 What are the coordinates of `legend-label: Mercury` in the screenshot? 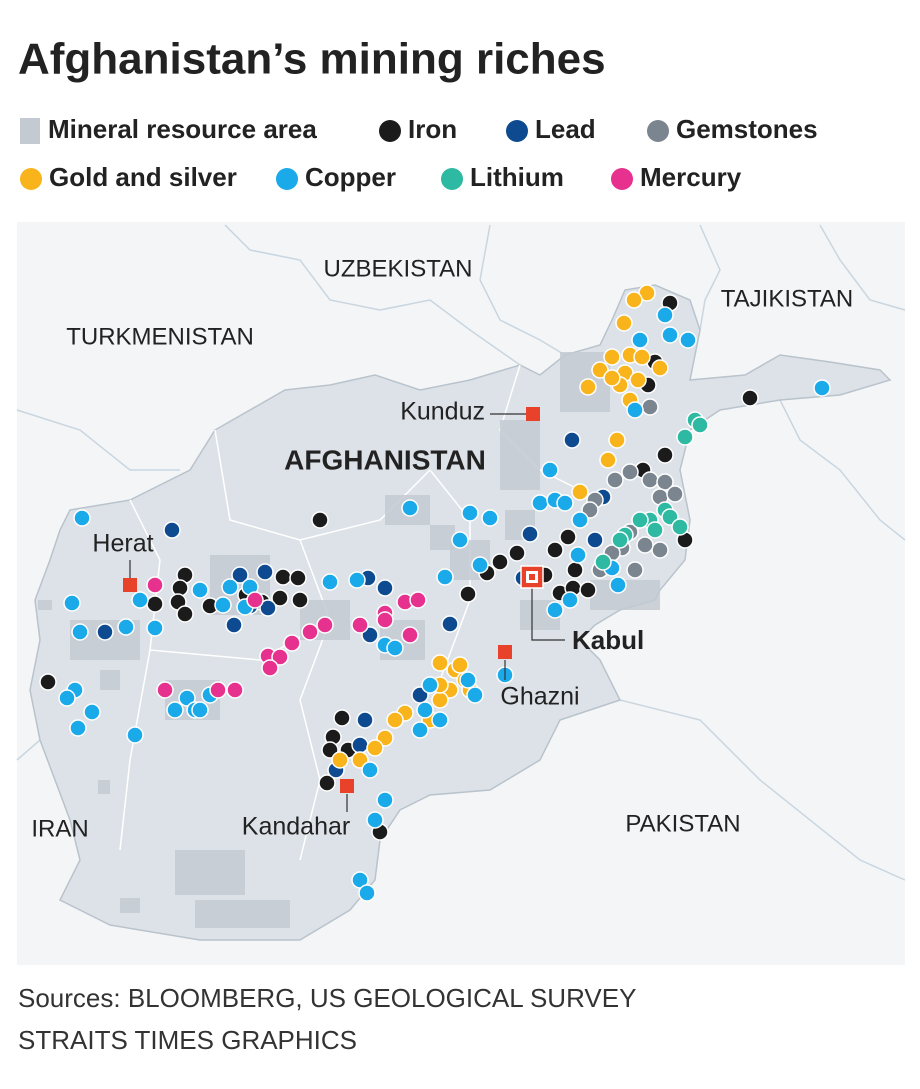 It's located at (691, 177).